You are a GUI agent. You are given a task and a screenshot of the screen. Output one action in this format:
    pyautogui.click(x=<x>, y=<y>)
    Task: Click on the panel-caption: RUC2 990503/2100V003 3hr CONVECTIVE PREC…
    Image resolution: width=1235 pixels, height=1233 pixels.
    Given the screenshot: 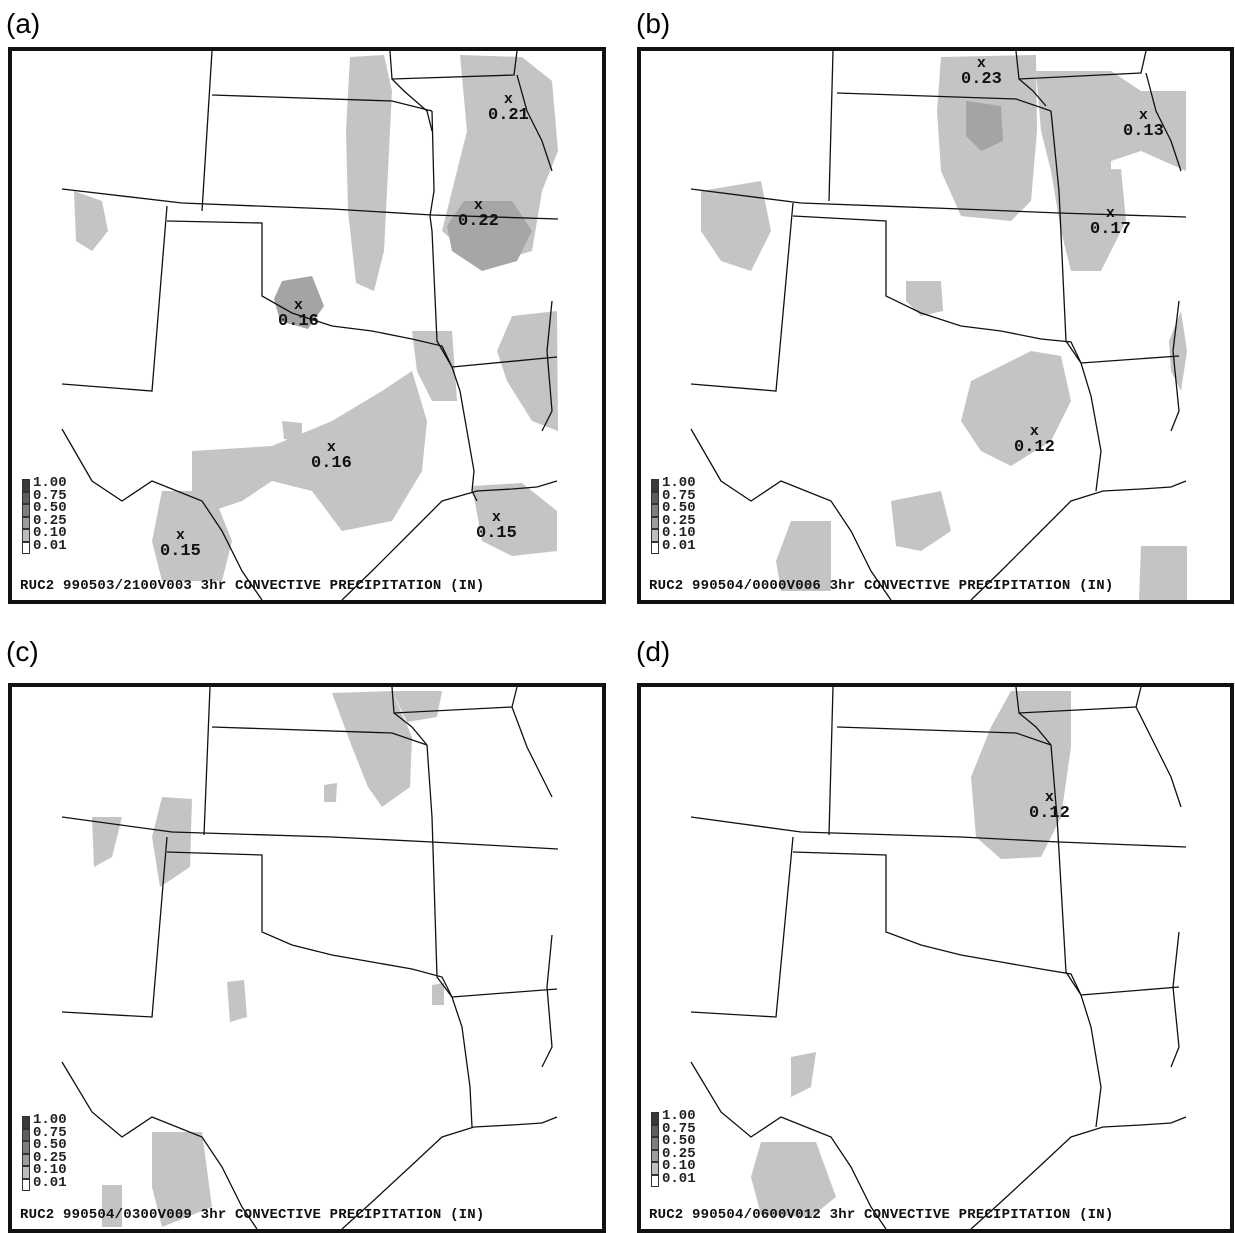 What is the action you would take?
    pyautogui.click(x=252, y=586)
    